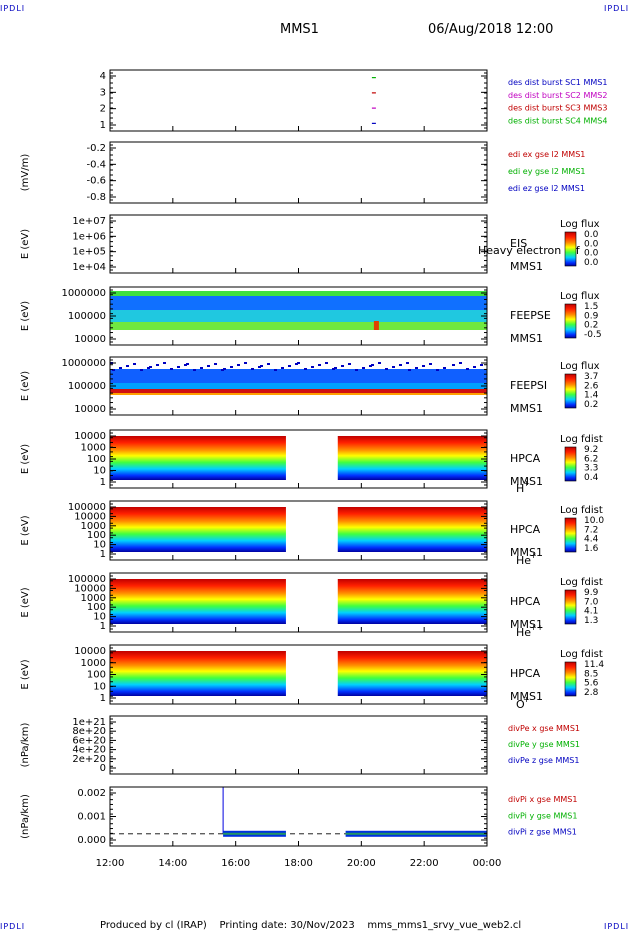 The image size is (630, 934). I want to click on ytick-label: 1e+21, so click(89, 722).